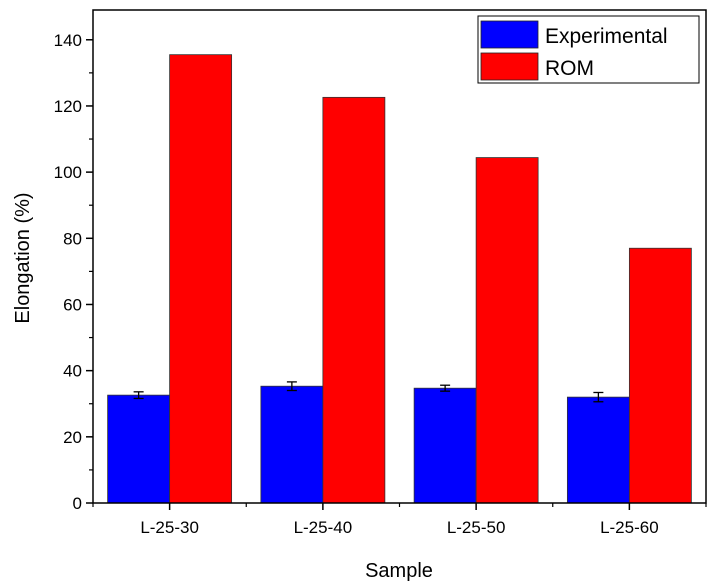  What do you see at coordinates (606, 36) in the screenshot?
I see `legend-label-experimental: Experimental` at bounding box center [606, 36].